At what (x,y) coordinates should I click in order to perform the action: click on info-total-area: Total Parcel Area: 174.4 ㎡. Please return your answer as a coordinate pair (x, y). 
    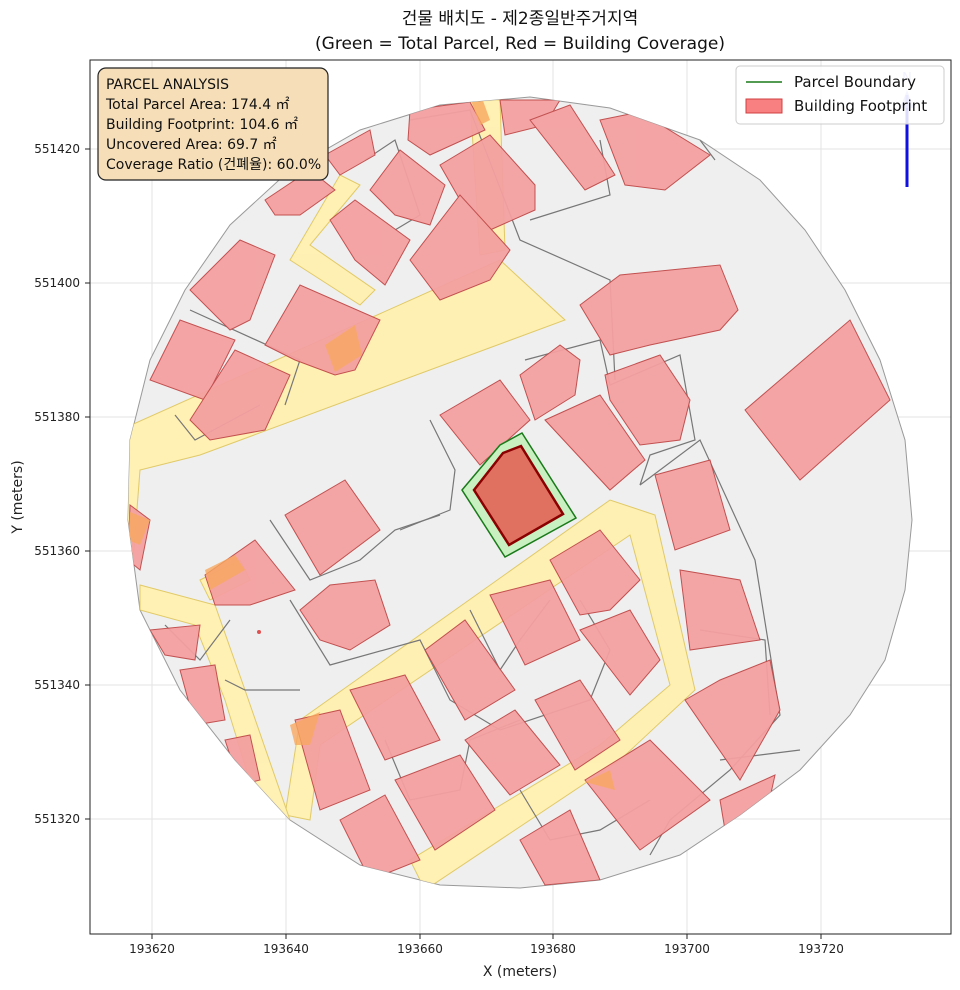
    Looking at the image, I should click on (197, 105).